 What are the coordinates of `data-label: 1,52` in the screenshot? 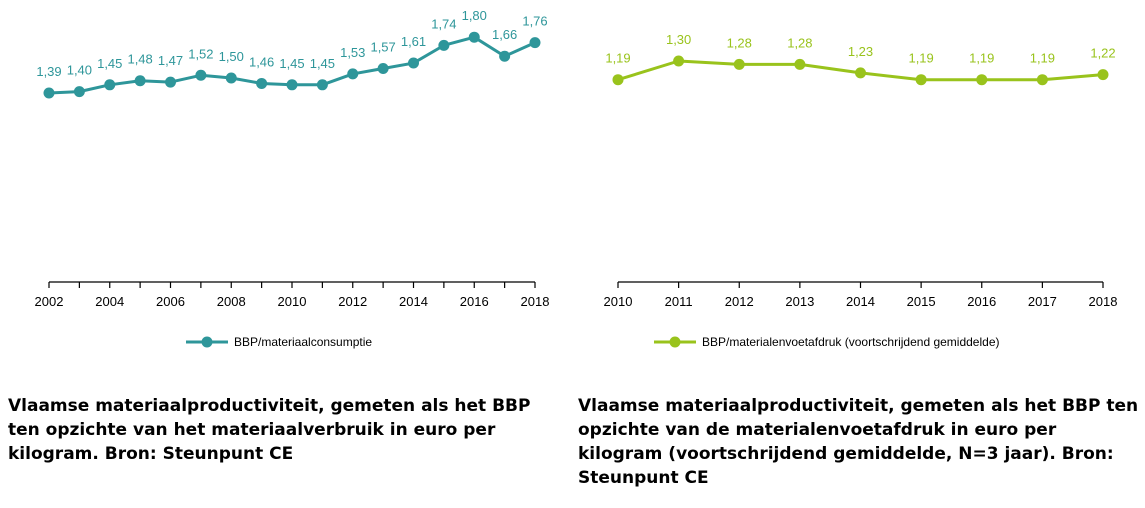 It's located at (200, 53).